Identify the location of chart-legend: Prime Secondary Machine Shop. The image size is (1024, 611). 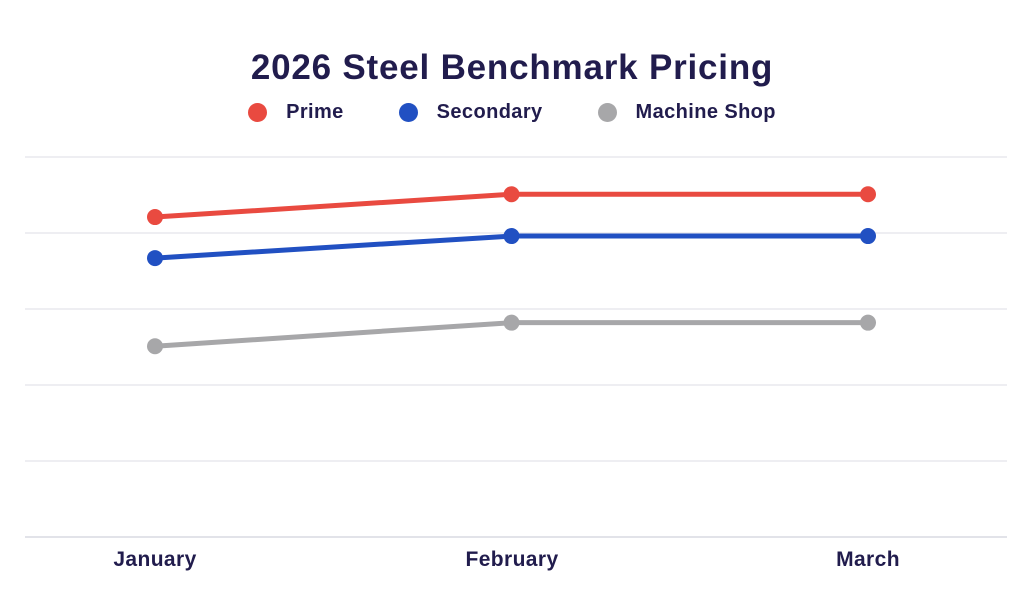
(512, 112).